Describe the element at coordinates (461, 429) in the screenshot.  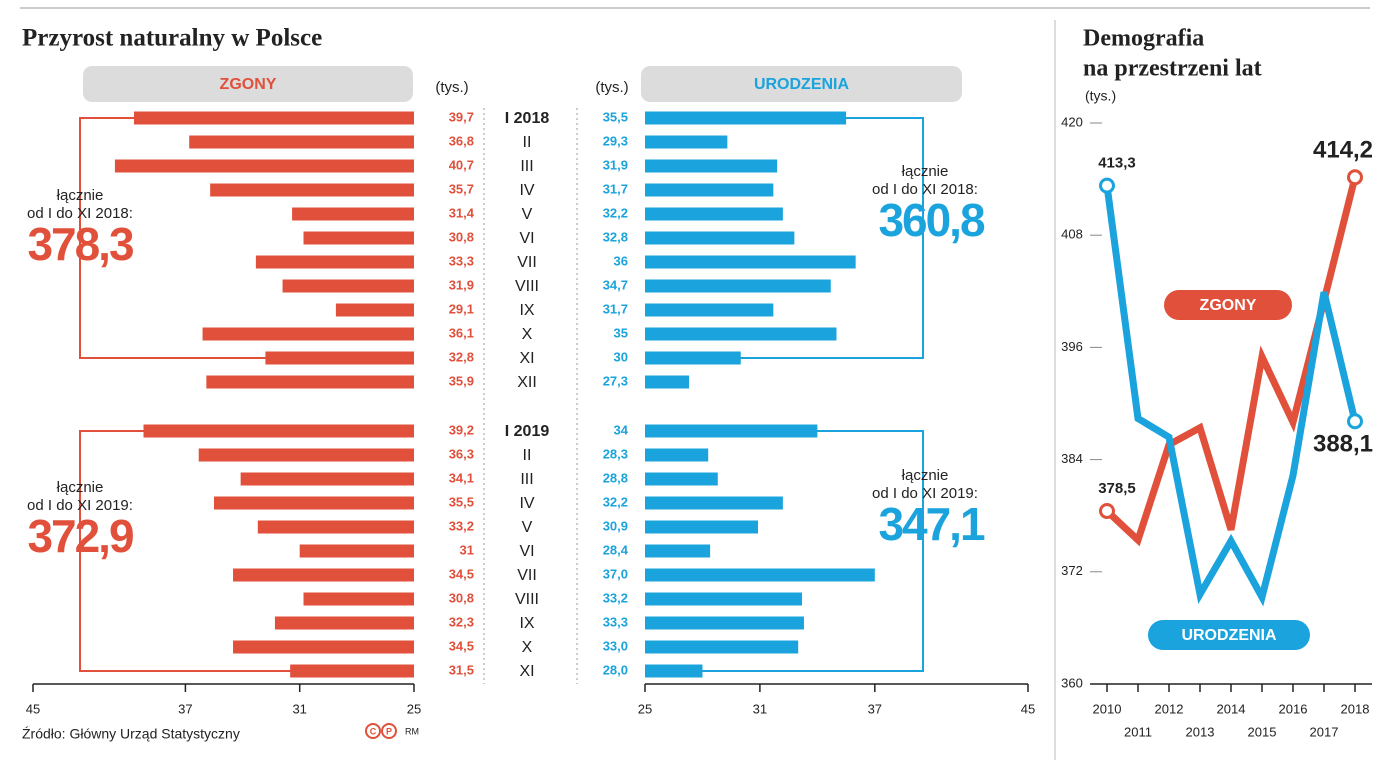
I see `value-label: 39,2` at that location.